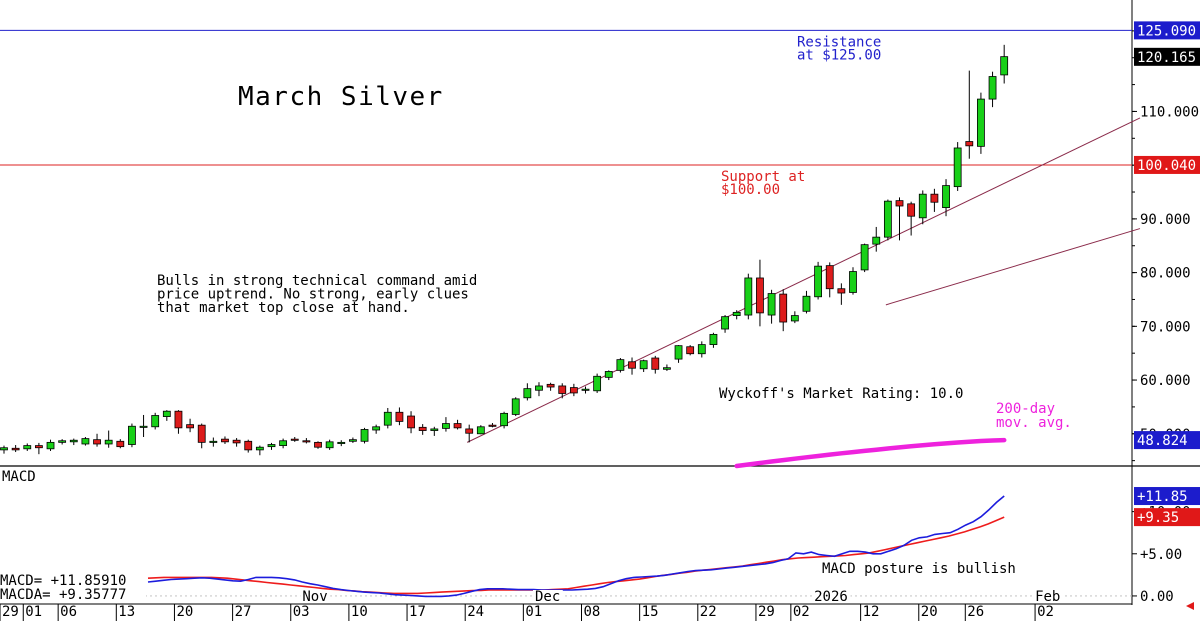 Image resolution: width=1200 pixels, height=621 pixels. Describe the element at coordinates (750, 190) in the screenshot. I see `support-label: $100.00` at that location.